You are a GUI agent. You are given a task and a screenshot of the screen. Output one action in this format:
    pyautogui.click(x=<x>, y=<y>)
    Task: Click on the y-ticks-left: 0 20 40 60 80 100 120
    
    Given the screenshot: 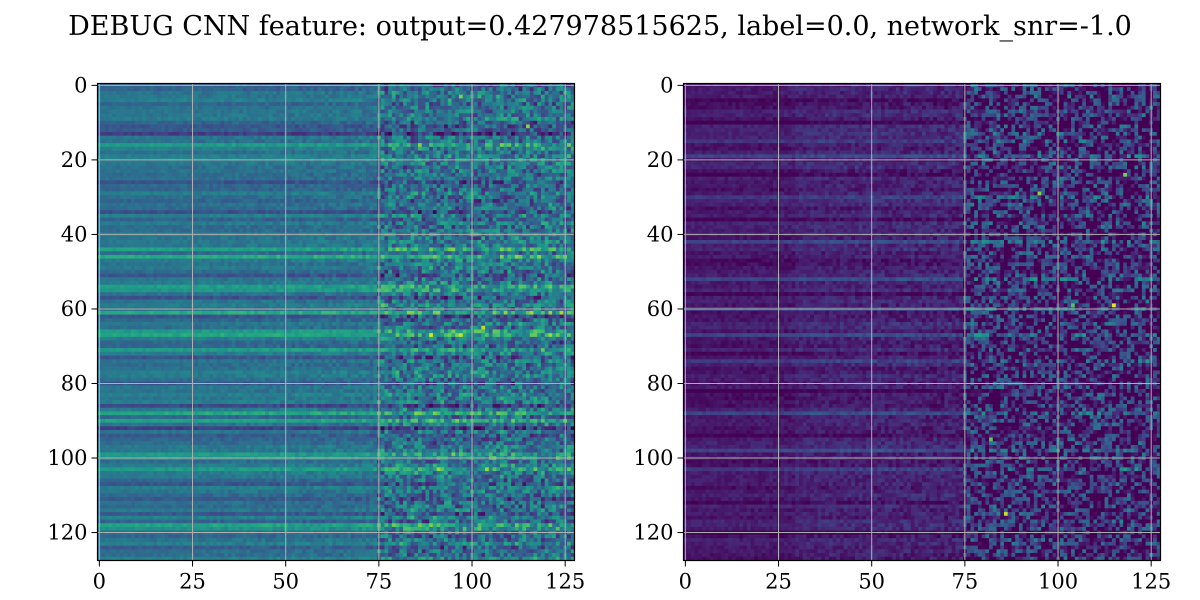 What is the action you would take?
    pyautogui.click(x=72, y=309)
    